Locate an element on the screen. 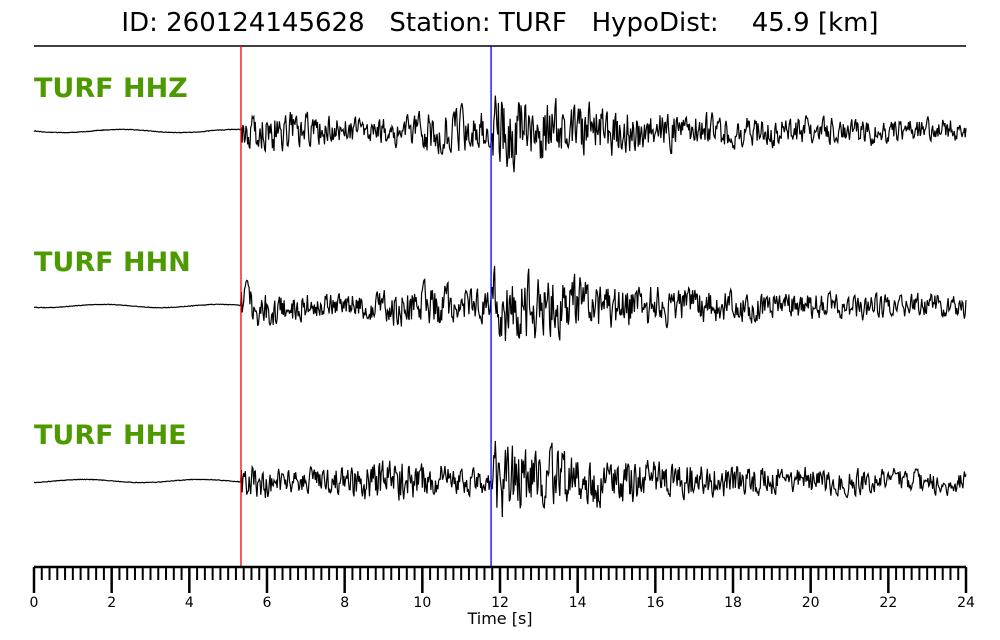 Image resolution: width=1000 pixels, height=640 pixels. x-tick-label: 10 is located at coordinates (422, 603).